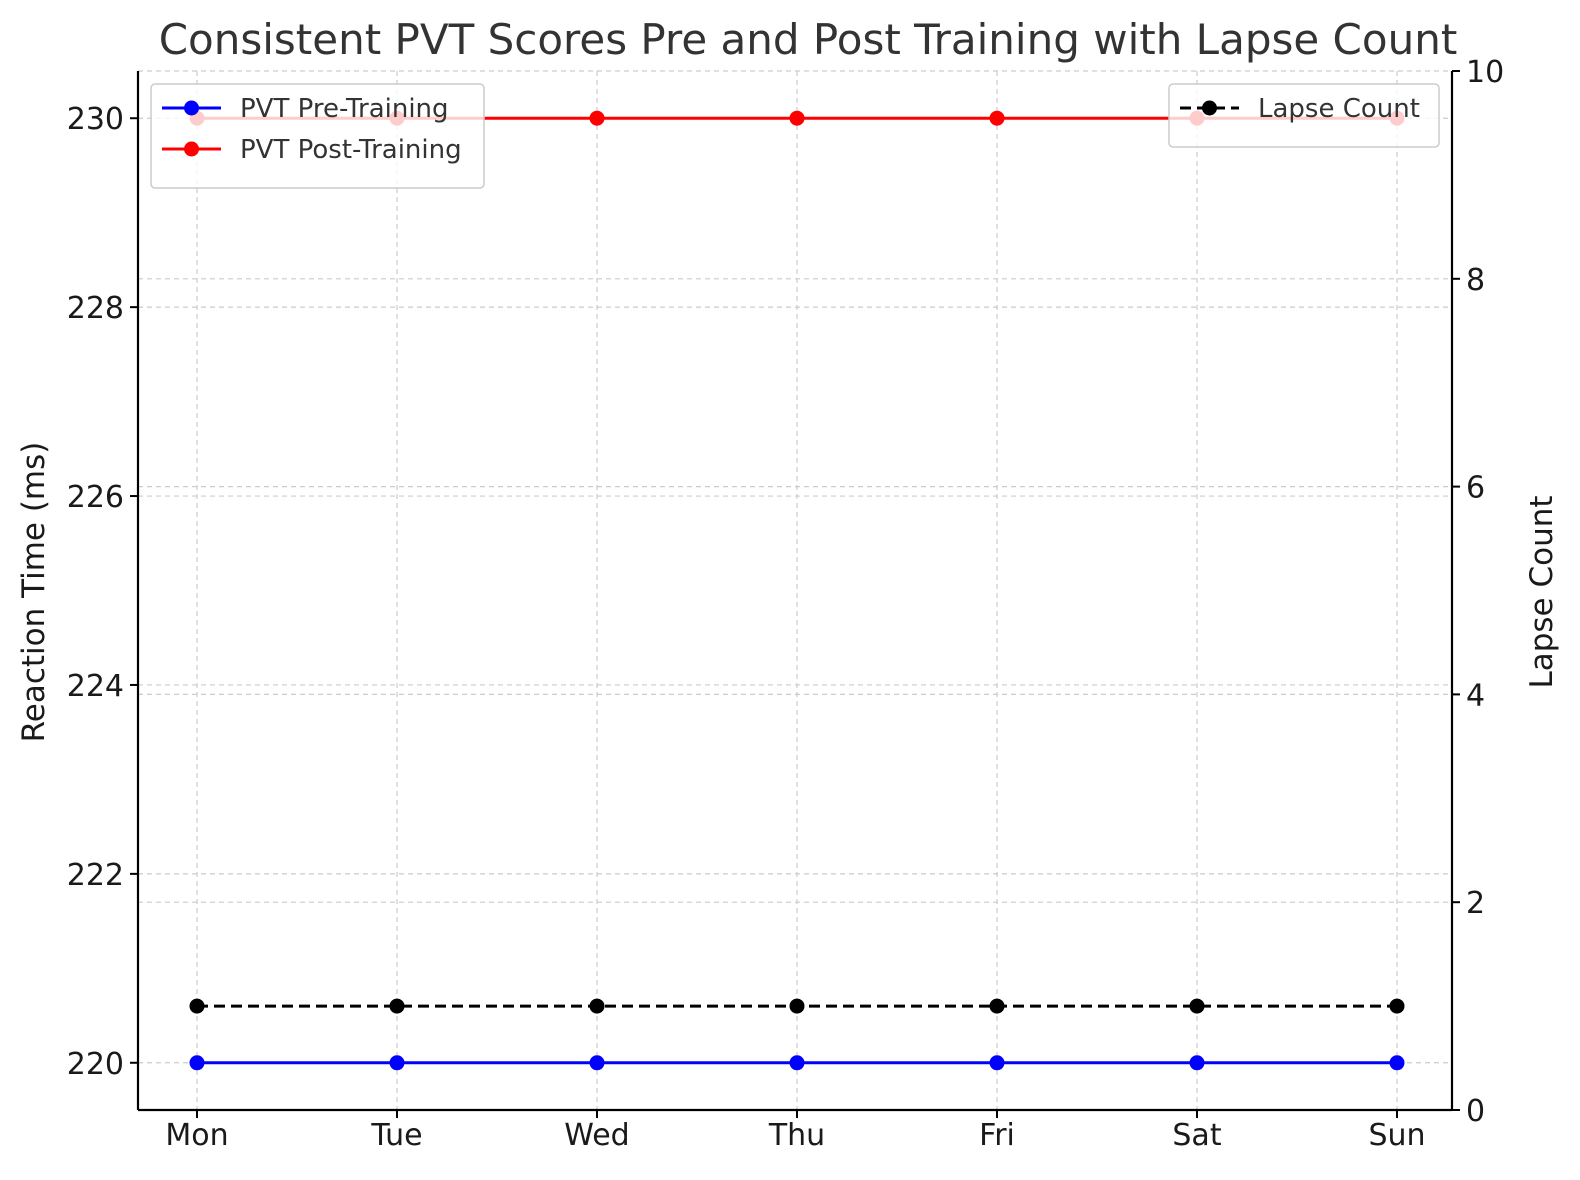 The height and width of the screenshot is (1180, 1580). What do you see at coordinates (396, 1135) in the screenshot?
I see `x-tick-label: Tue` at bounding box center [396, 1135].